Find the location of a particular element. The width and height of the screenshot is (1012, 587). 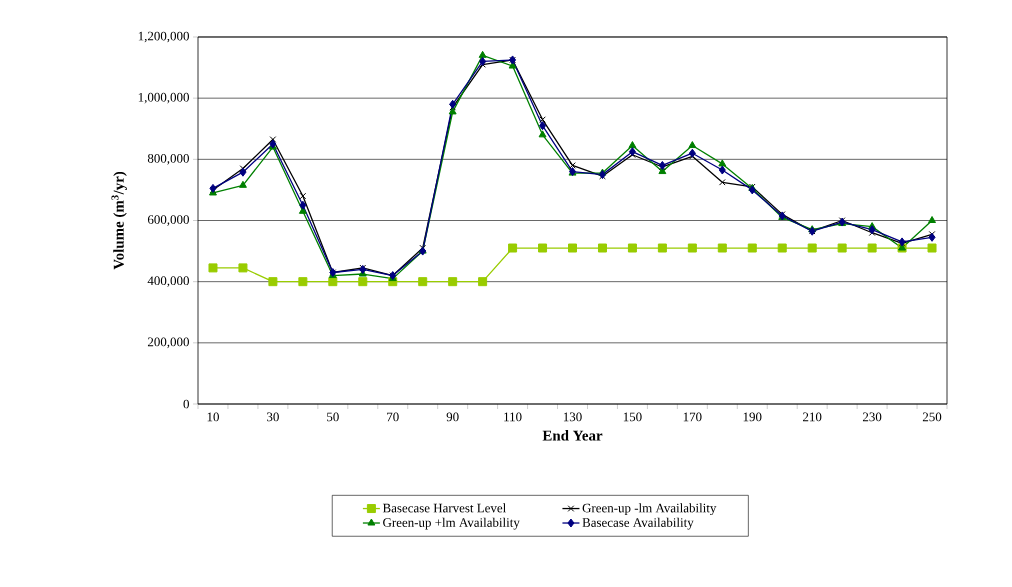

x-tick-label: 110 is located at coordinates (513, 417).